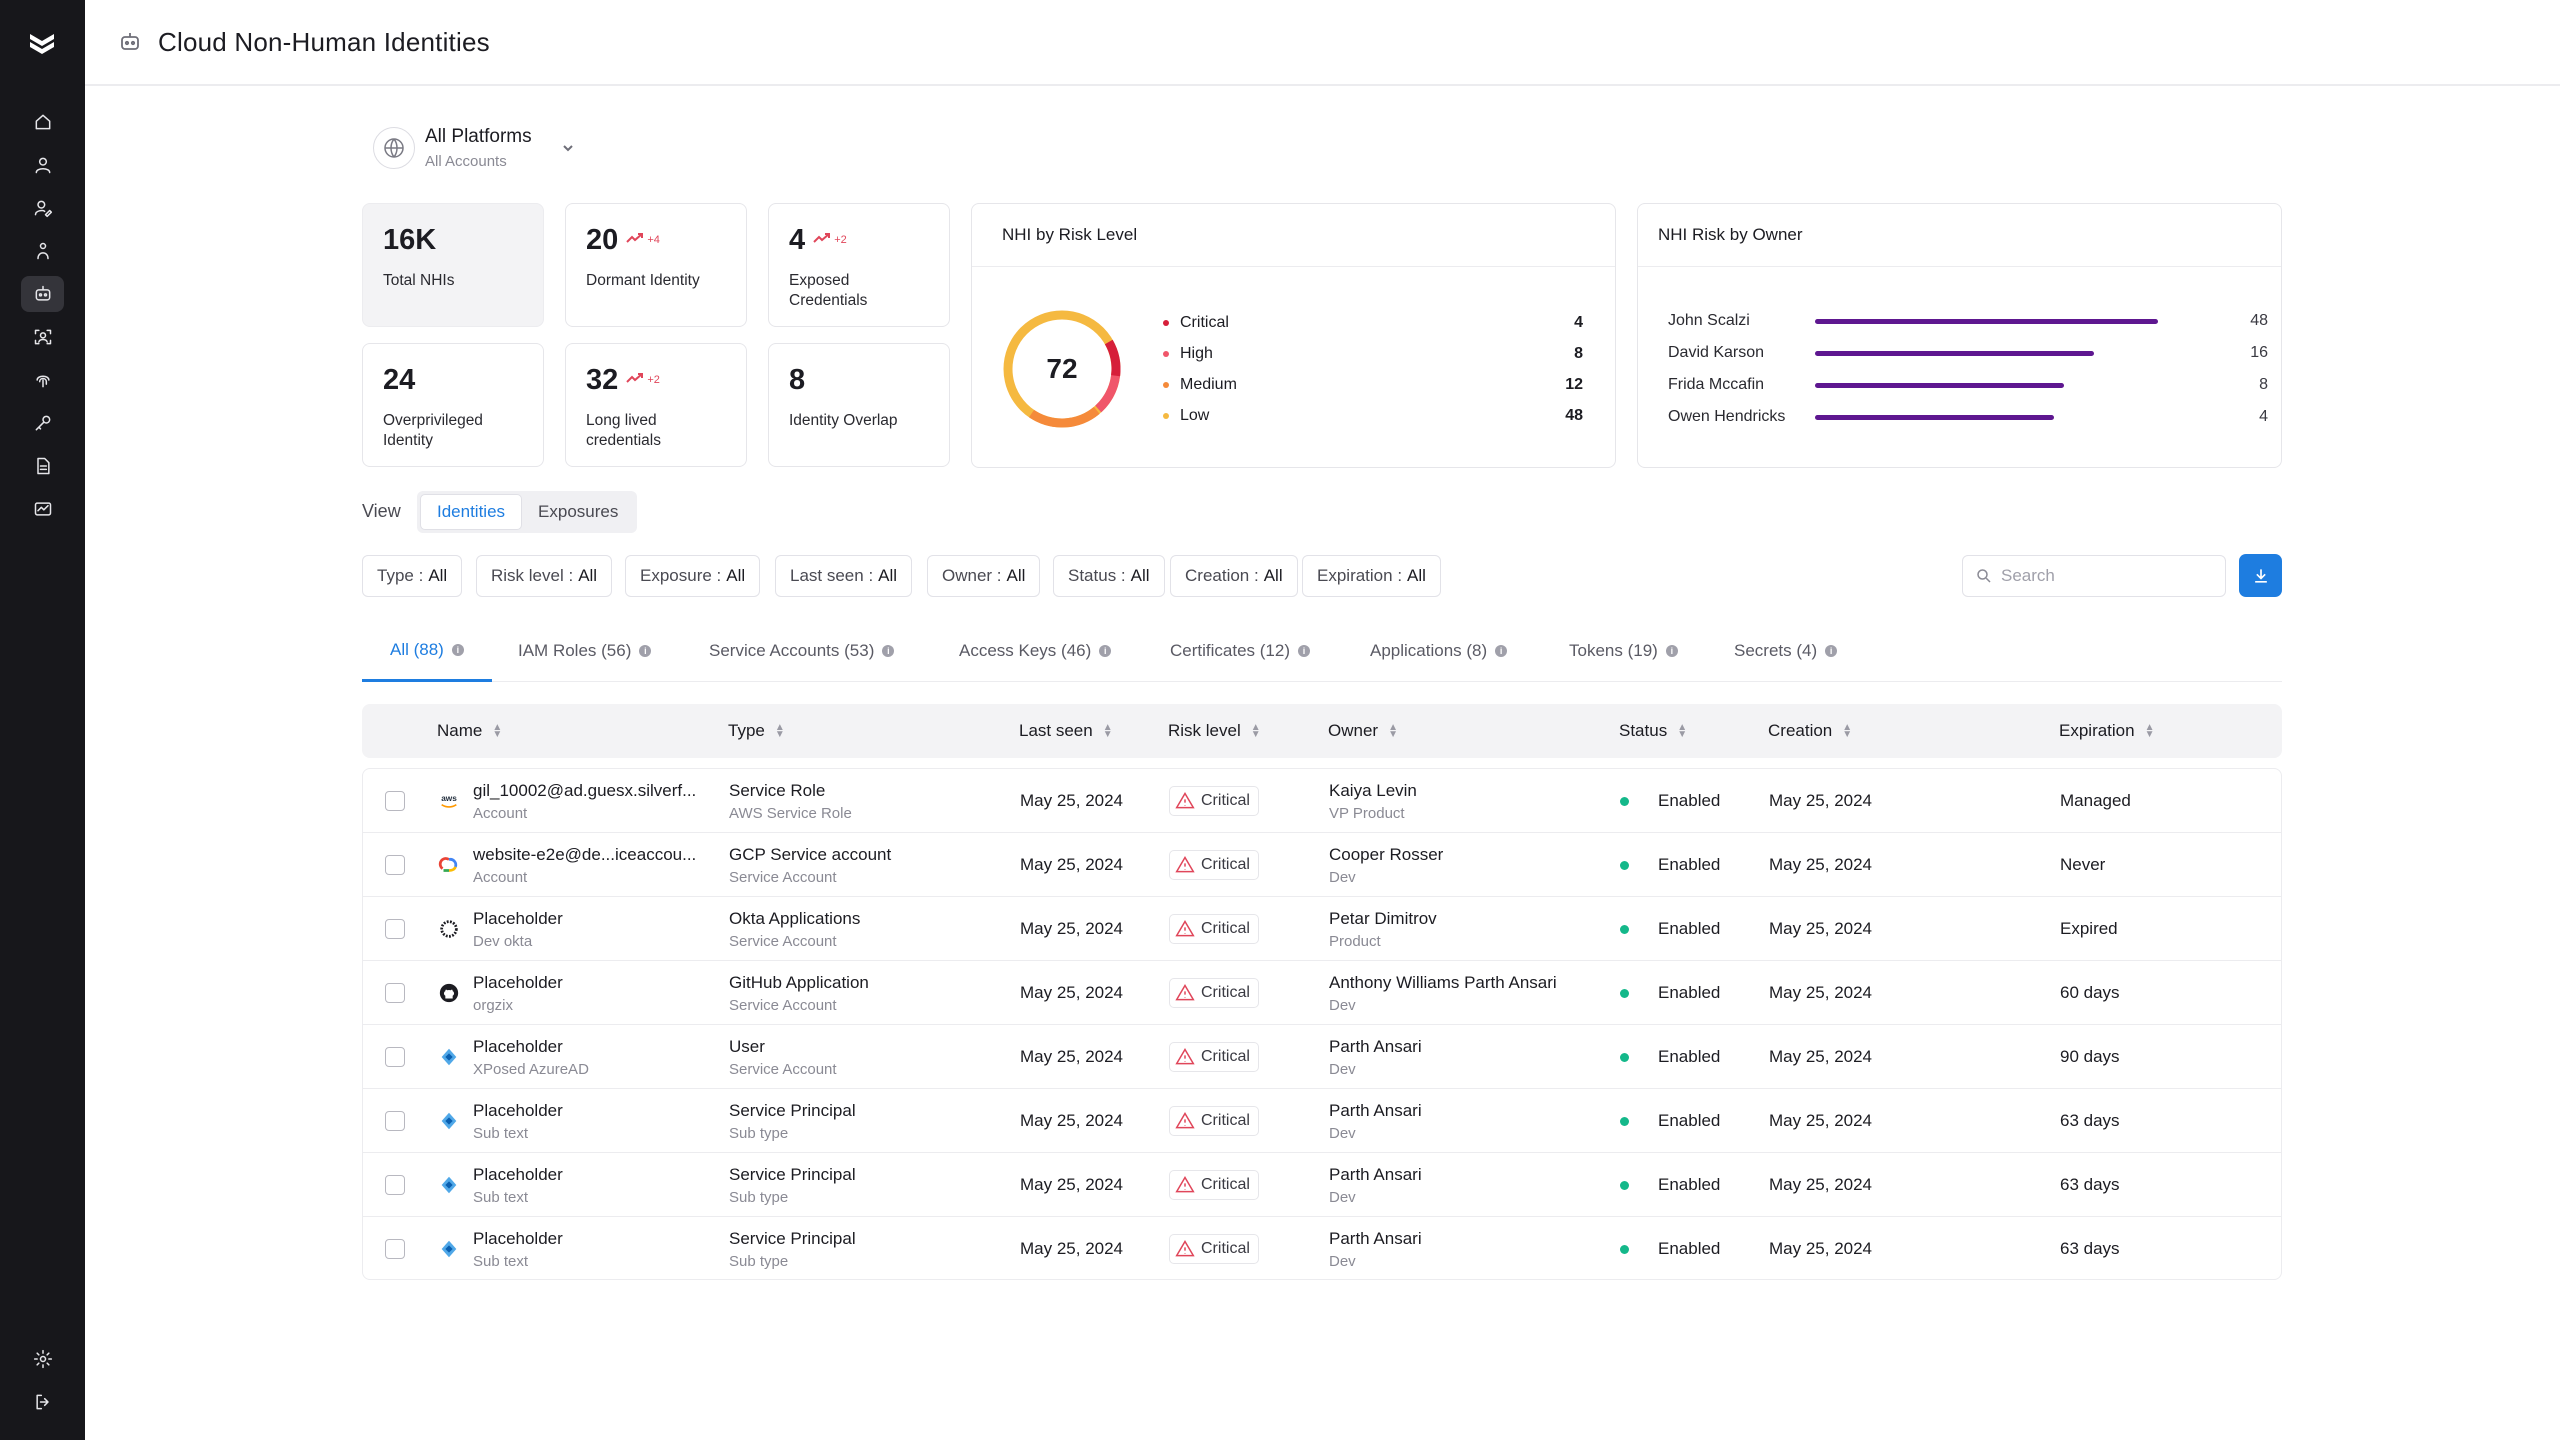  What do you see at coordinates (585, 801) in the screenshot?
I see `cell-name: gil_10002@ad.guesx.silverf... Account` at bounding box center [585, 801].